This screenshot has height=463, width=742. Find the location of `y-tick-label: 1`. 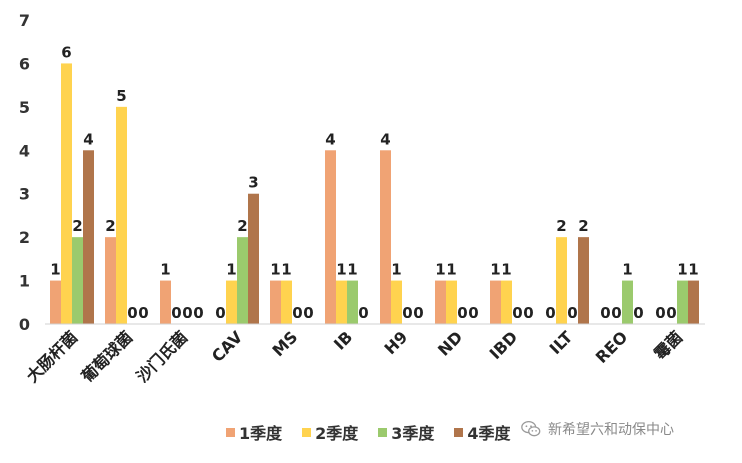

y-tick-label: 1 is located at coordinates (24, 281).